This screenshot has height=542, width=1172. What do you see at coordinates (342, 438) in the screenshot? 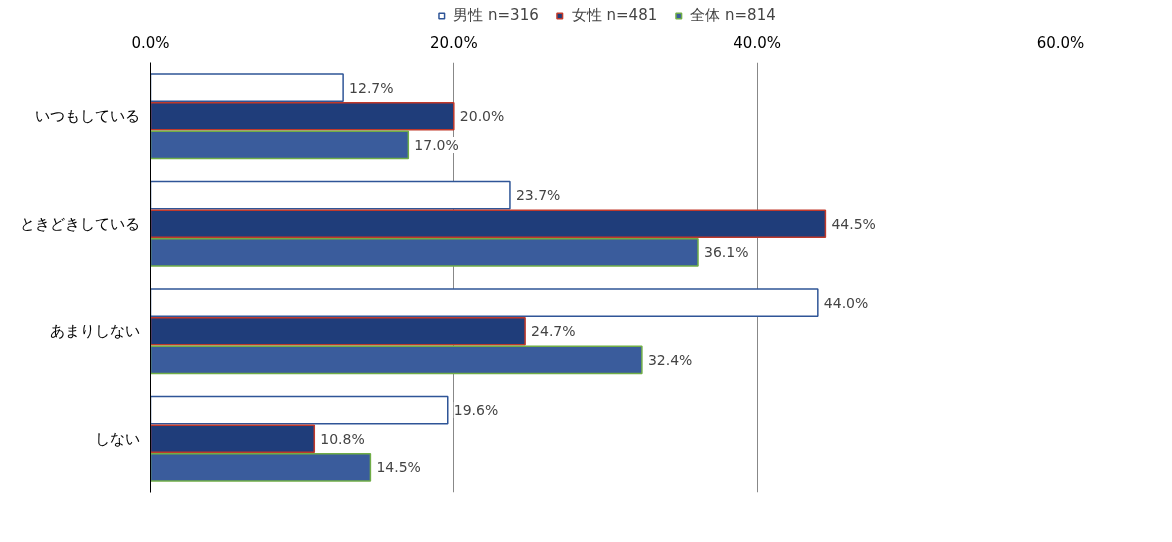
I see `data-label: 10.8%` at bounding box center [342, 438].